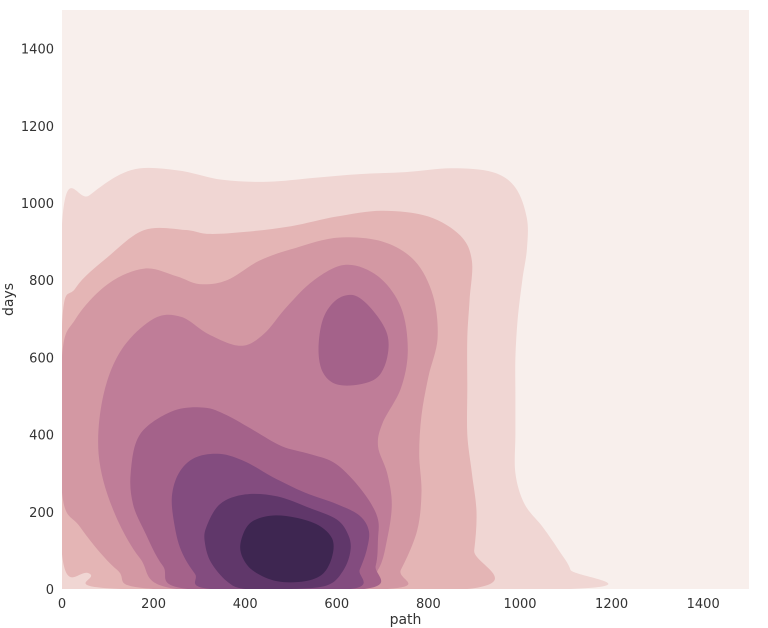 This screenshot has width=768, height=628. Describe the element at coordinates (37, 50) in the screenshot. I see `y-tick-label: 1400` at that location.